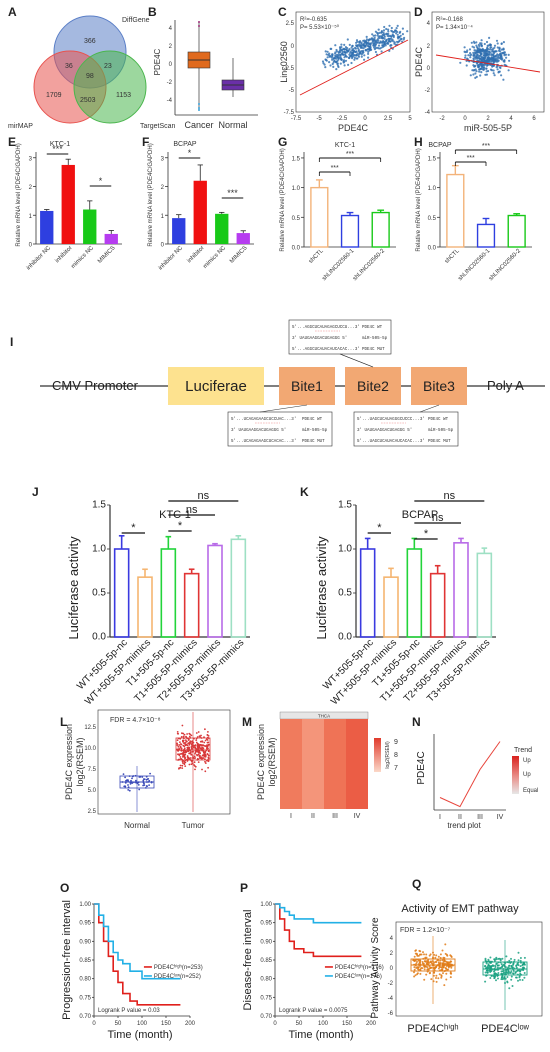 This screenshot has height=1052, width=550. Describe the element at coordinates (284, 62) in the screenshot. I see `c-y-axis-label: Linc02560` at that location.